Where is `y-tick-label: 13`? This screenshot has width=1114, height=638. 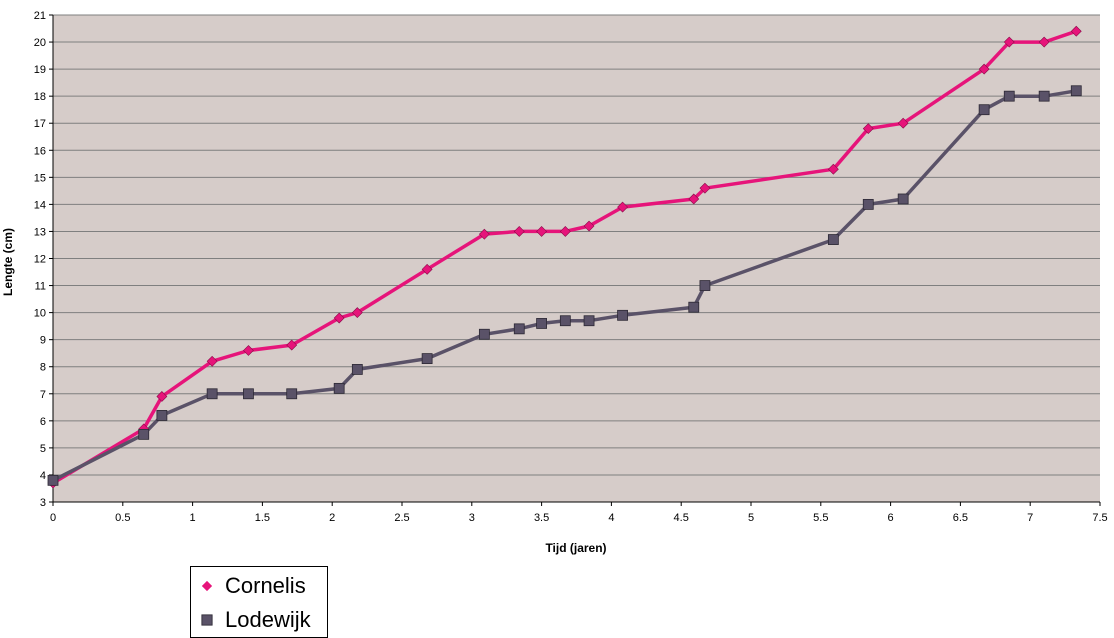
y-tick-label: 13 is located at coordinates (40, 232).